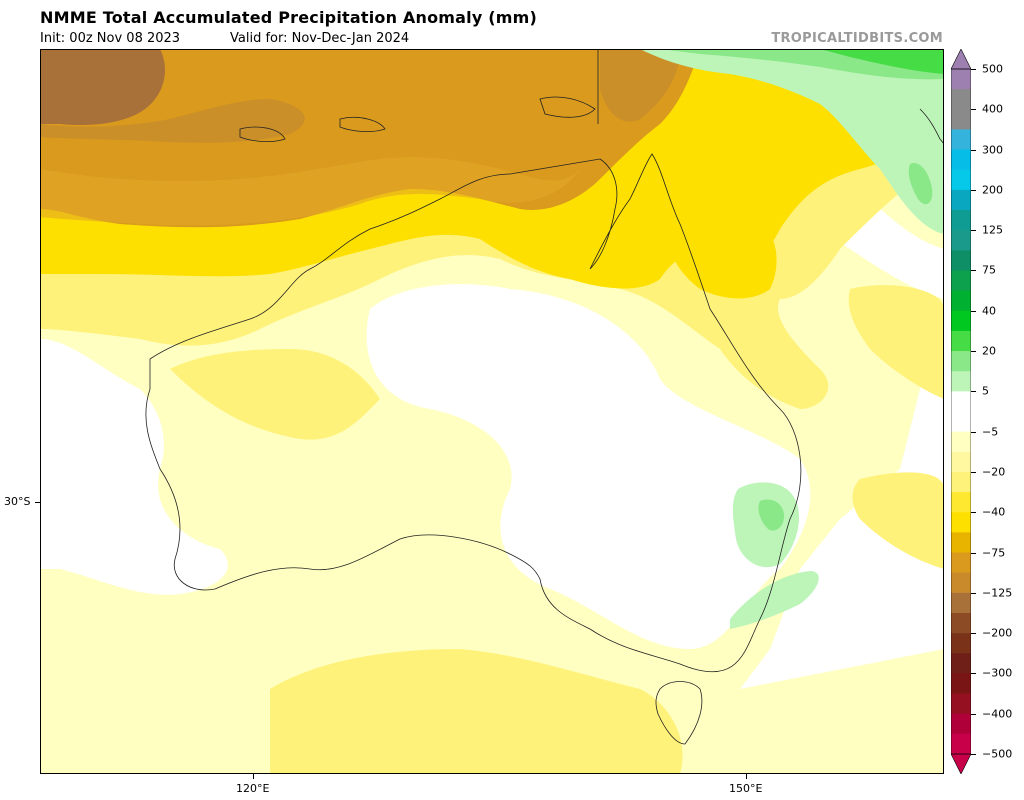 The height and width of the screenshot is (800, 1024). I want to click on colorbar-label: −125, so click(997, 593).